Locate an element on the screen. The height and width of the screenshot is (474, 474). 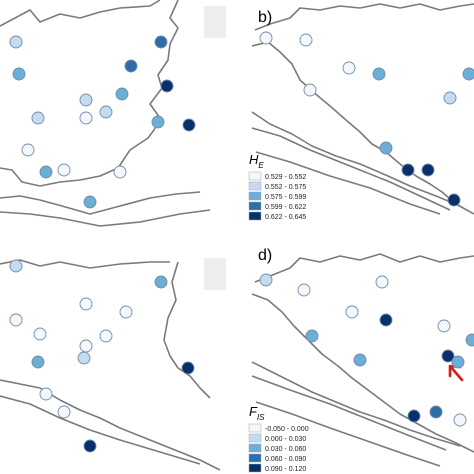
legend-title-main: F is located at coordinates (253, 411).